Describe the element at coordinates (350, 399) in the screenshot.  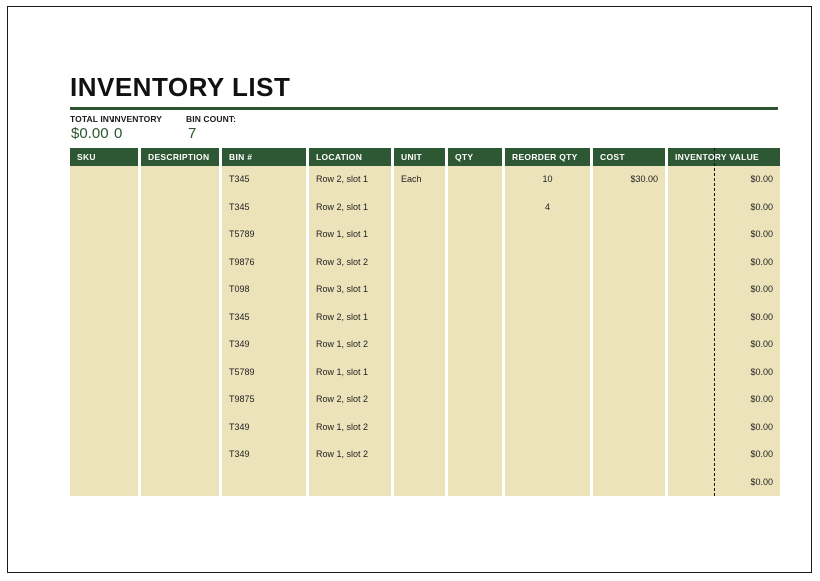
I see `cell-location: Row 2, slot 2` at that location.